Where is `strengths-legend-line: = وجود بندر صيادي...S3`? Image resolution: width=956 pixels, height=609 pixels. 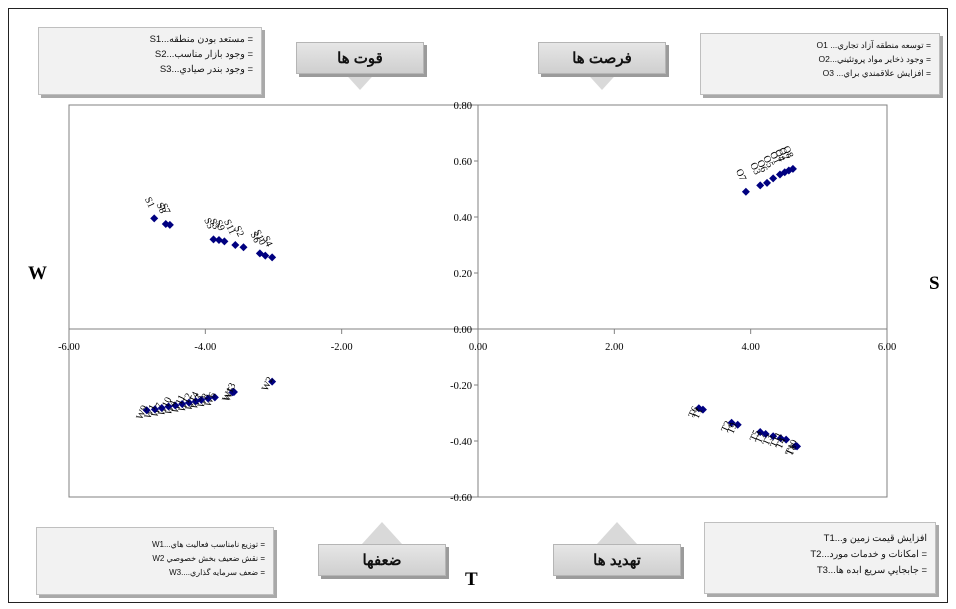 strengths-legend-line: = وجود بندر صيادي...S3 is located at coordinates (206, 69).